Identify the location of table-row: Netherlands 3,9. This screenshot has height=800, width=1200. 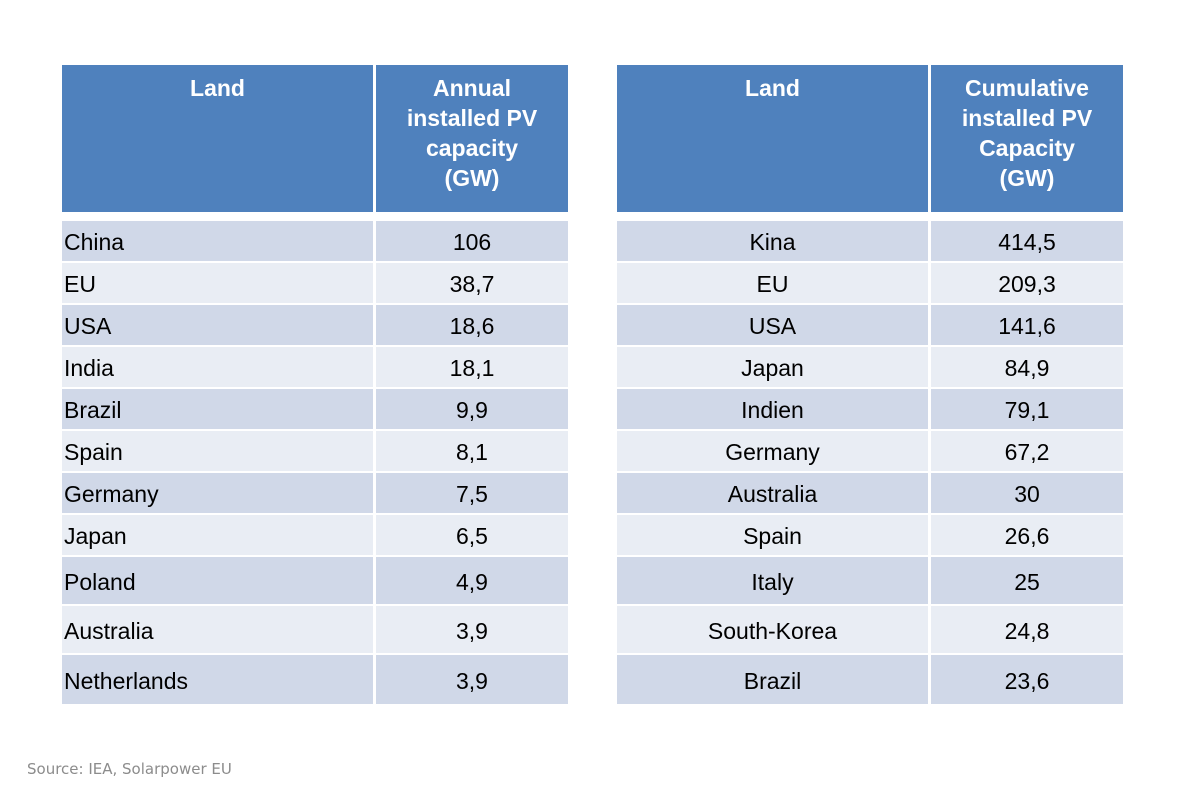
(315, 679).